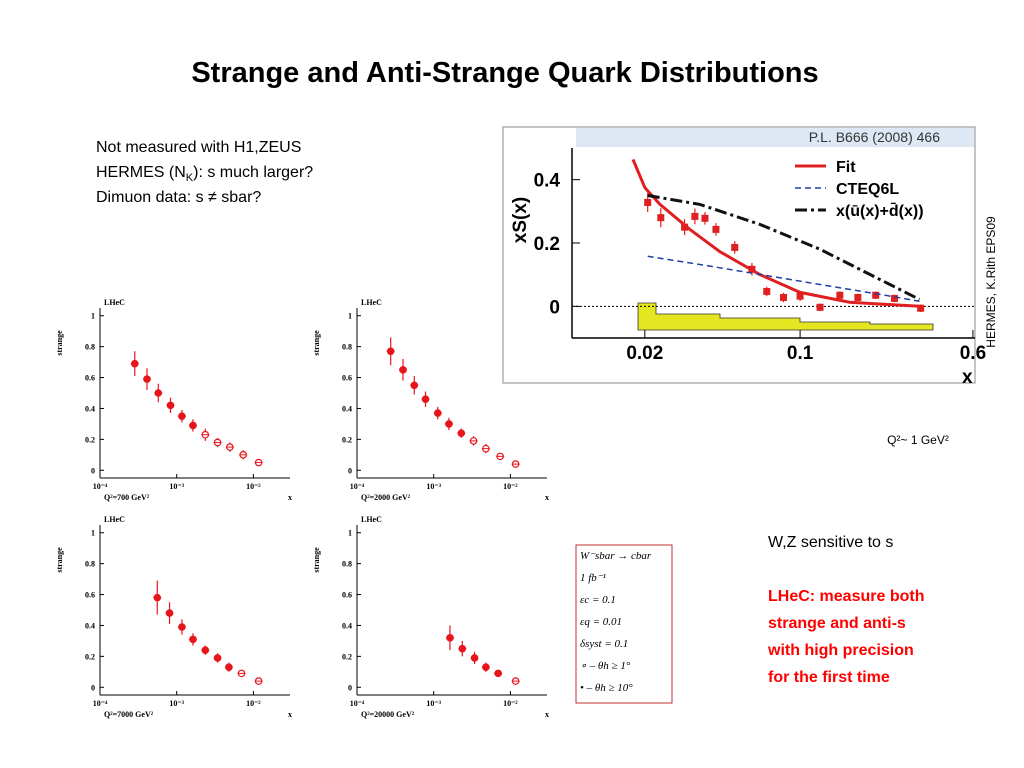  What do you see at coordinates (830, 542) in the screenshot?
I see `wz-note: W,Z sensitive to s` at bounding box center [830, 542].